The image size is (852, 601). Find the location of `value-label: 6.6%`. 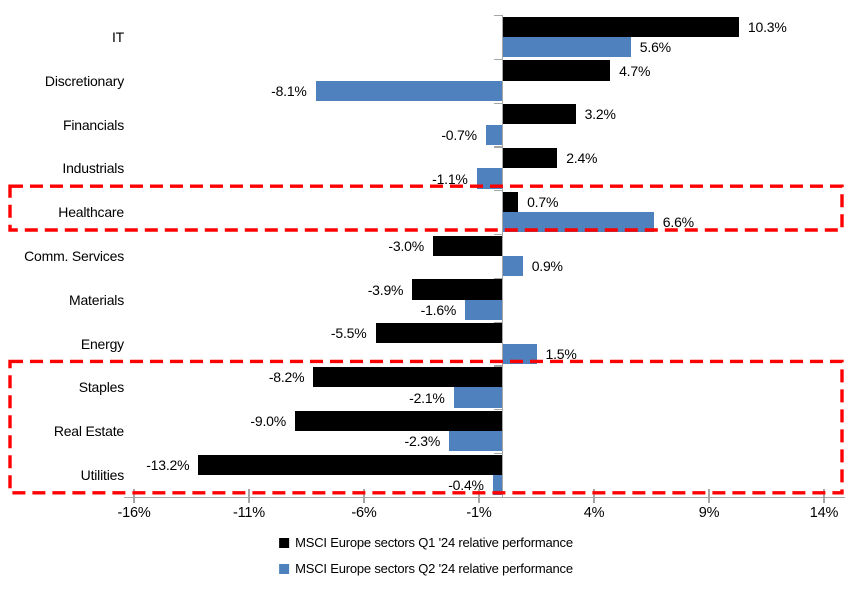

value-label: 6.6% is located at coordinates (678, 222).